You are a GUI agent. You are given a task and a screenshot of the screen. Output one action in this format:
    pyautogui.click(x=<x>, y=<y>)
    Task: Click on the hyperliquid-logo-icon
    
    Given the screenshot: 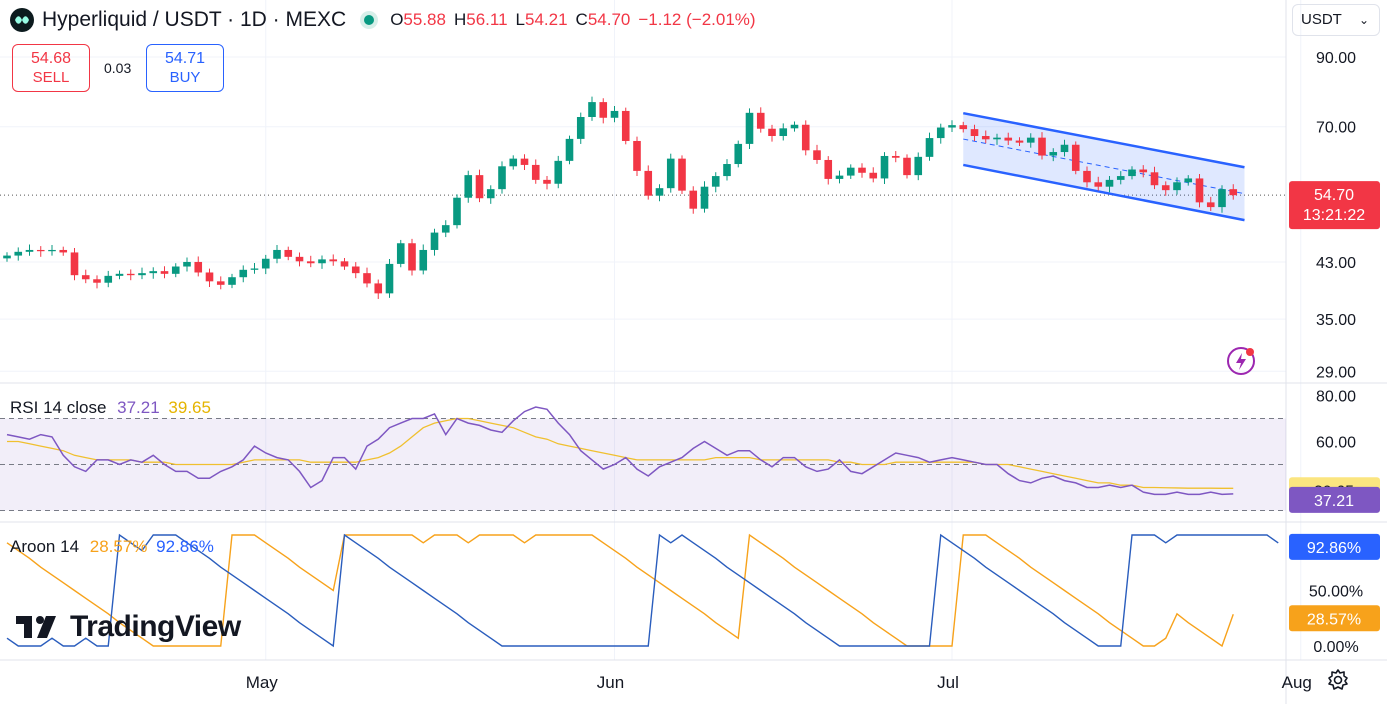 What is the action you would take?
    pyautogui.click(x=22, y=20)
    